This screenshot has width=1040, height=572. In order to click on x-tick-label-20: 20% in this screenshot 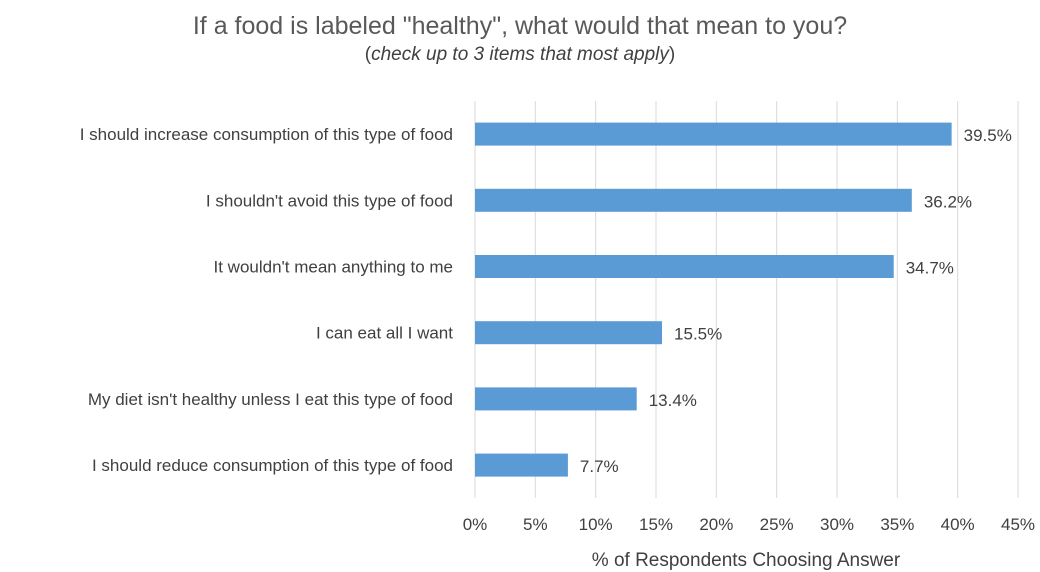, I will do `click(716, 524)`.